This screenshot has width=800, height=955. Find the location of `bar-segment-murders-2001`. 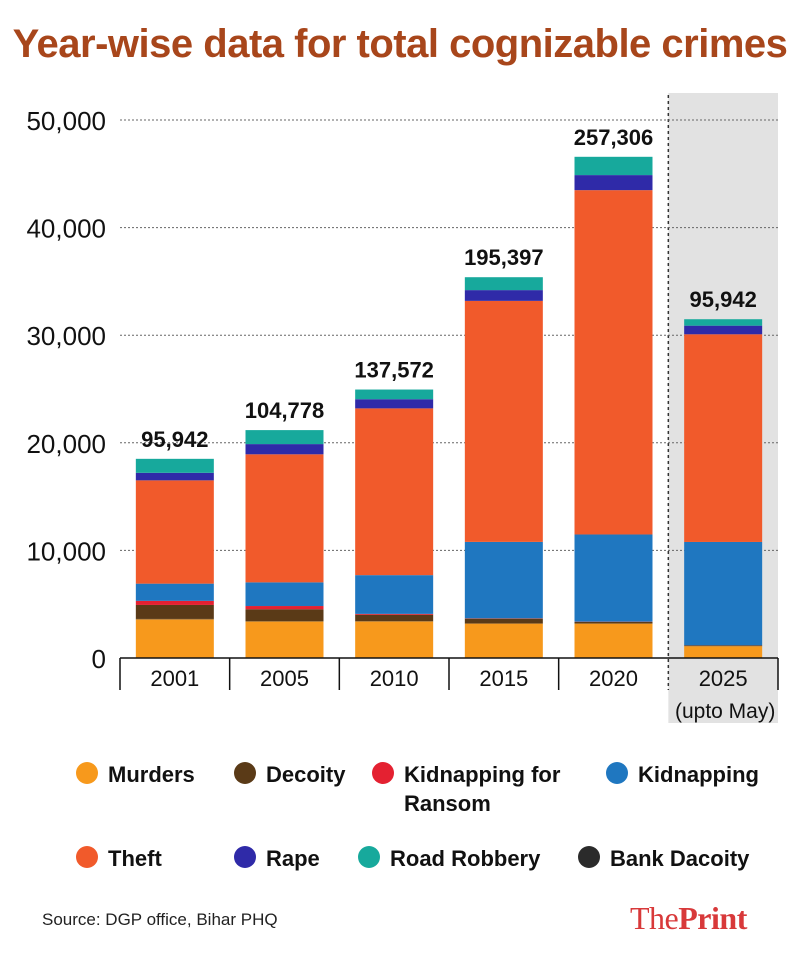

bar-segment-murders-2001 is located at coordinates (174, 638).